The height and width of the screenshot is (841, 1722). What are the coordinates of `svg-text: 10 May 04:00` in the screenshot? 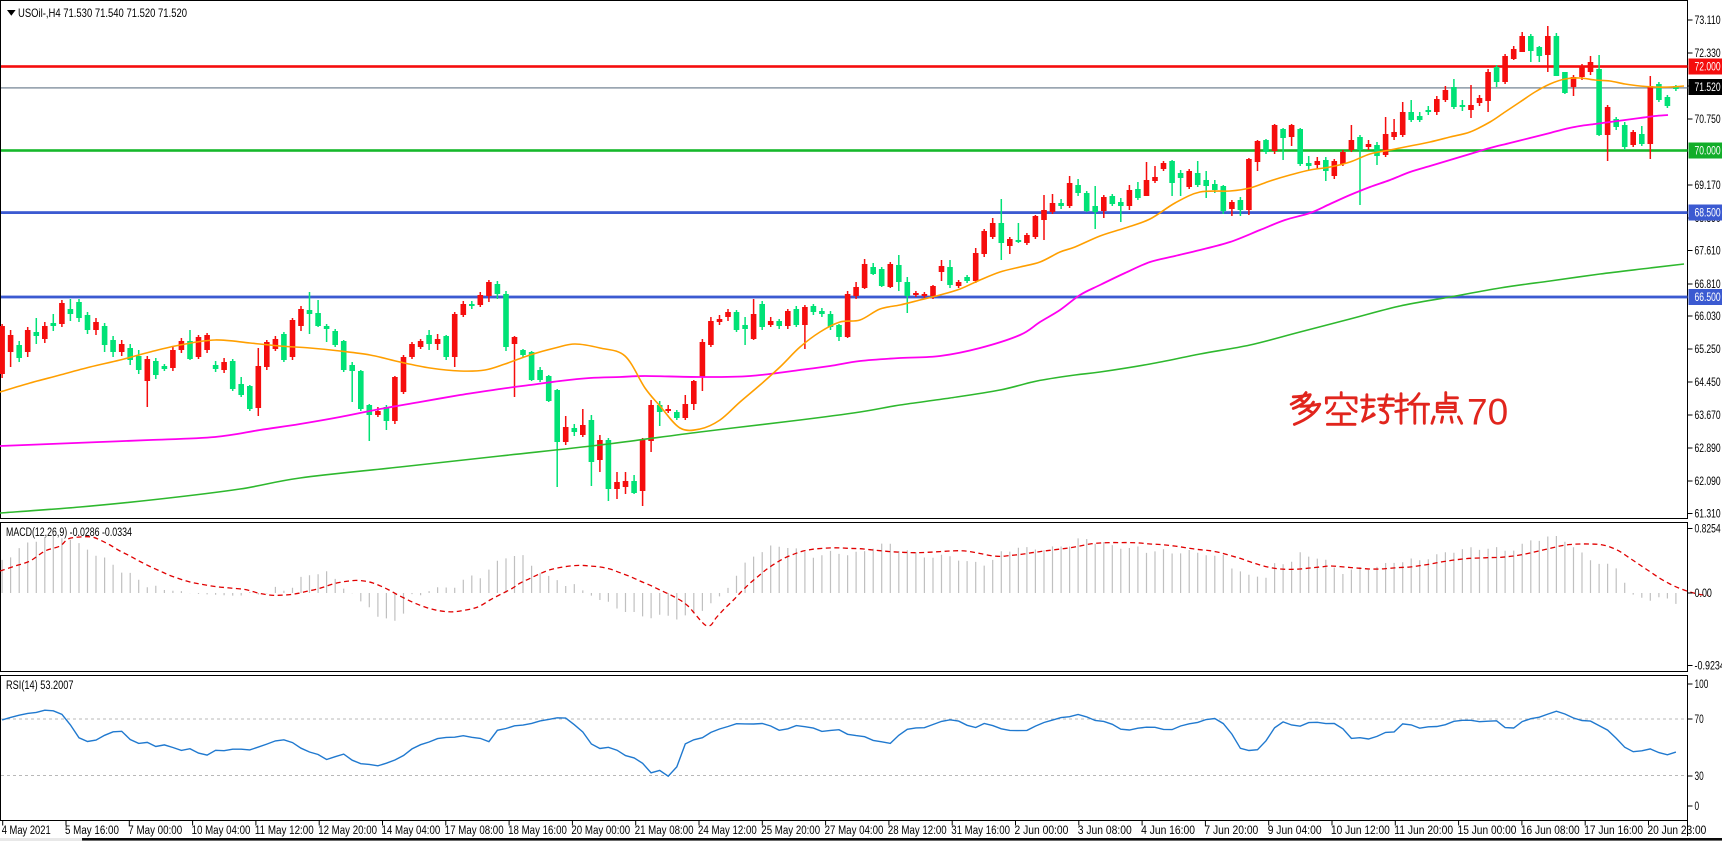 It's located at (221, 831).